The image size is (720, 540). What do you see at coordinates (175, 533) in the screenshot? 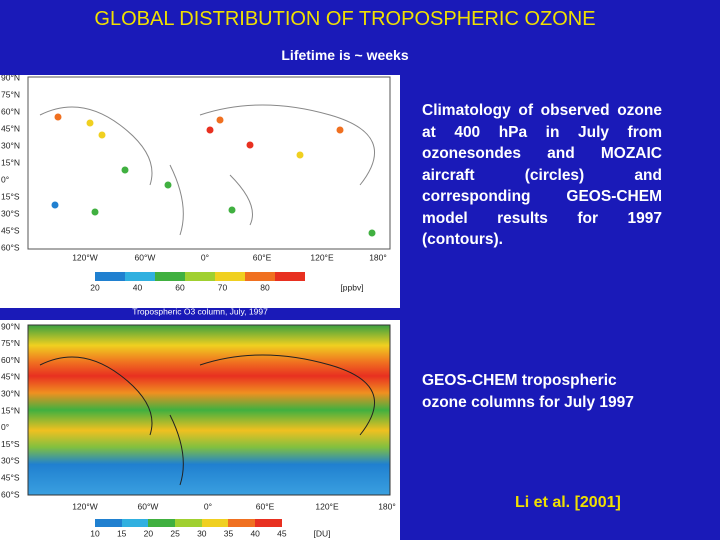
I see `colorbar-tick: 25` at bounding box center [175, 533].